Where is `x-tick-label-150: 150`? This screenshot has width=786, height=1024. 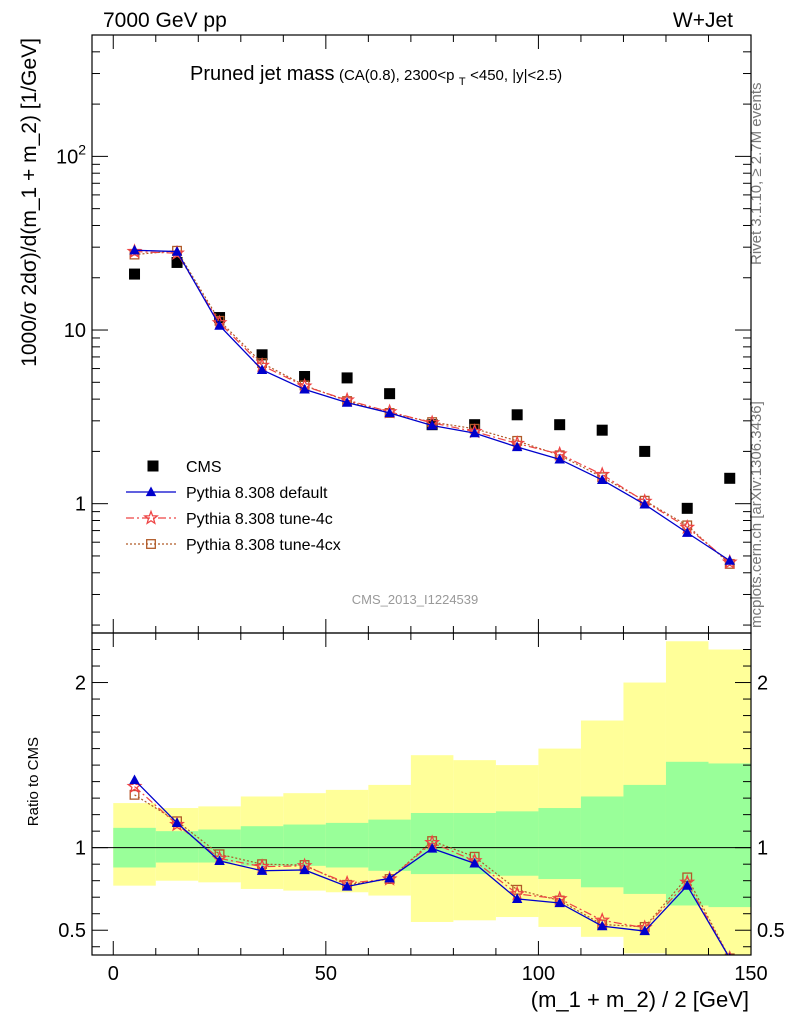
x-tick-label-150: 150 is located at coordinates (750, 974).